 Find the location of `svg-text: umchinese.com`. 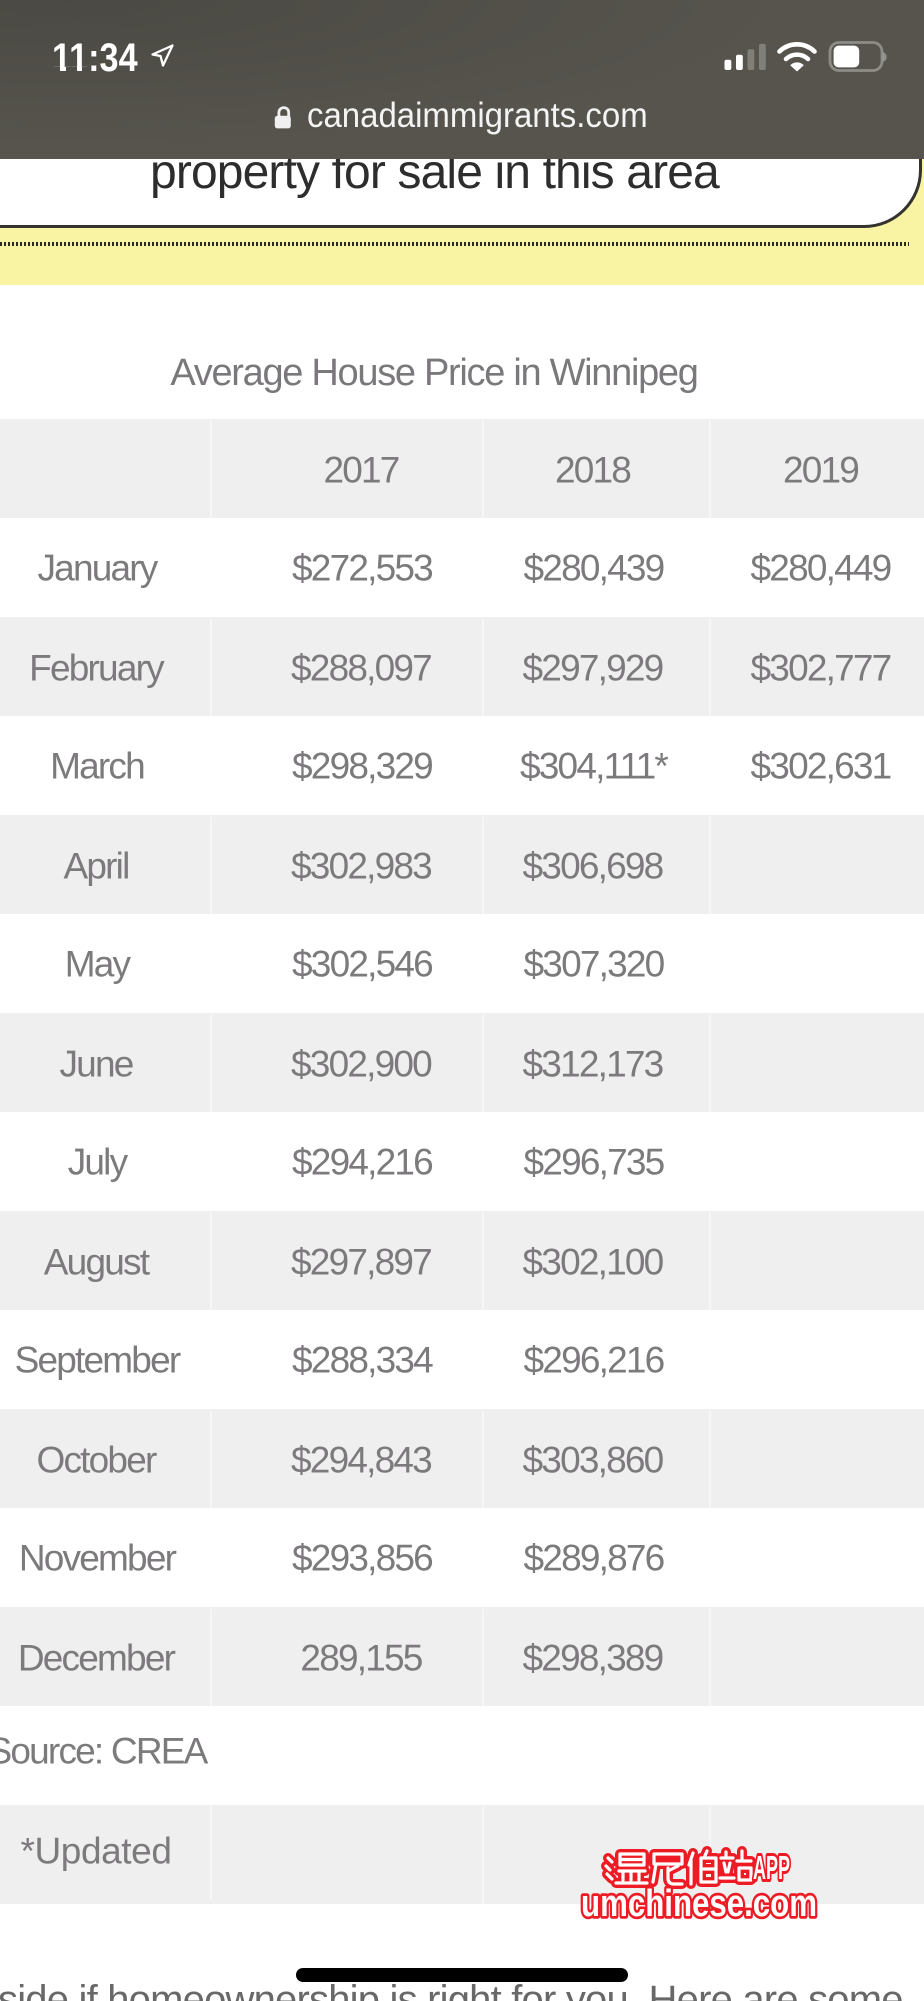

svg-text: umchinese.com is located at coordinates (699, 1904).